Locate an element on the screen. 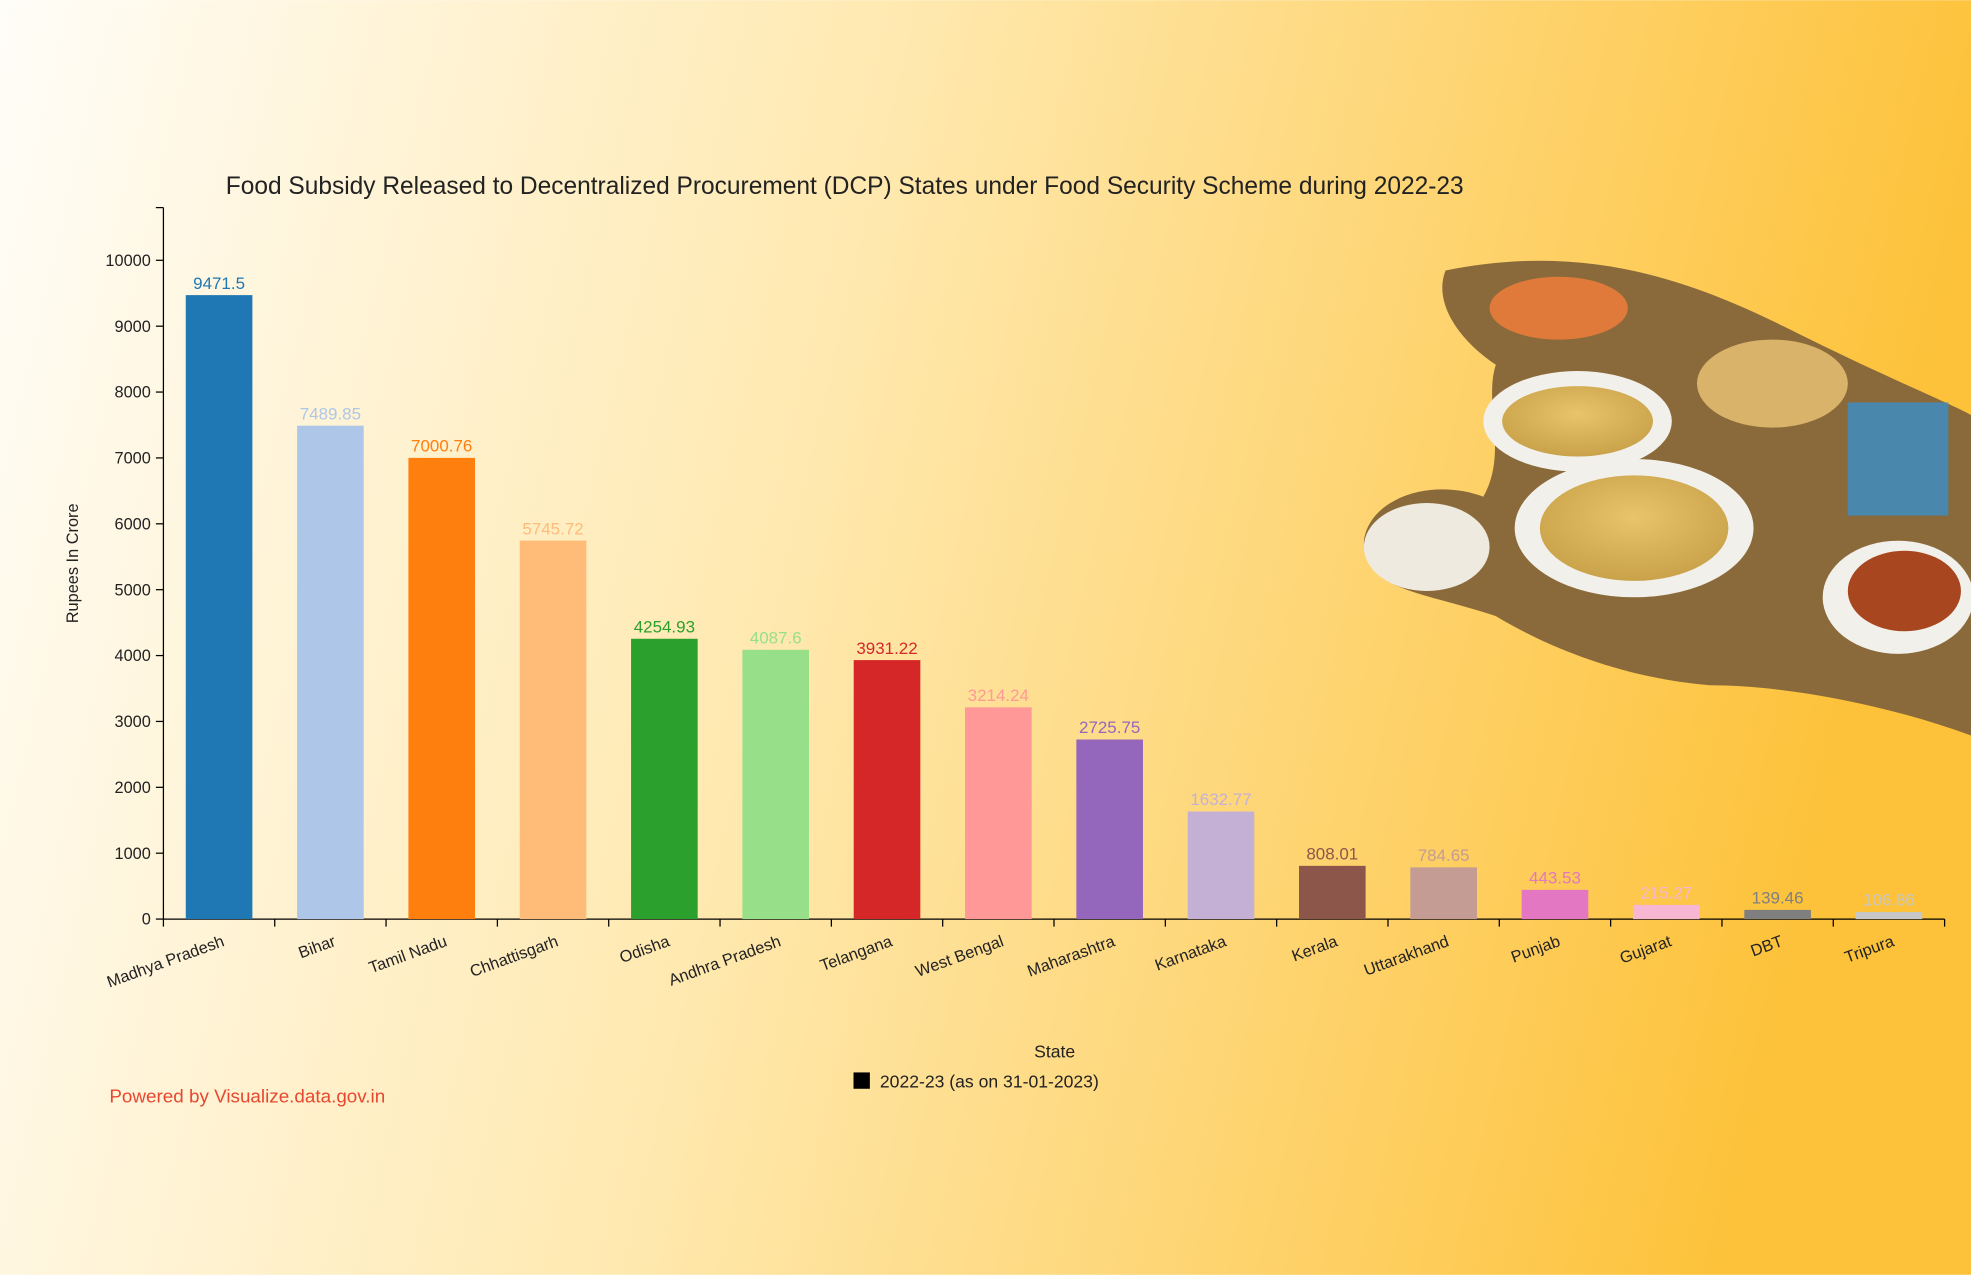 The image size is (1971, 1275). value-label: 443.53 is located at coordinates (1555, 878).